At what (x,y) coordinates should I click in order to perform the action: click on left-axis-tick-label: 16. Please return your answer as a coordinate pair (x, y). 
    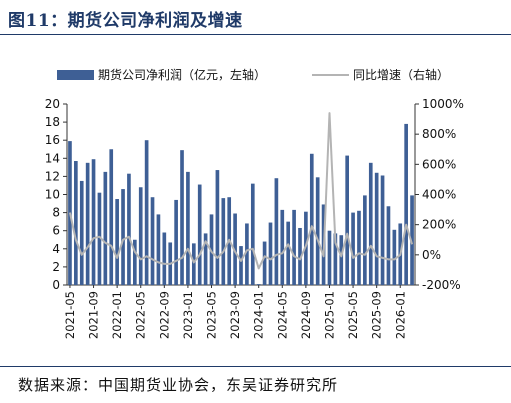
    Looking at the image, I should click on (52, 140).